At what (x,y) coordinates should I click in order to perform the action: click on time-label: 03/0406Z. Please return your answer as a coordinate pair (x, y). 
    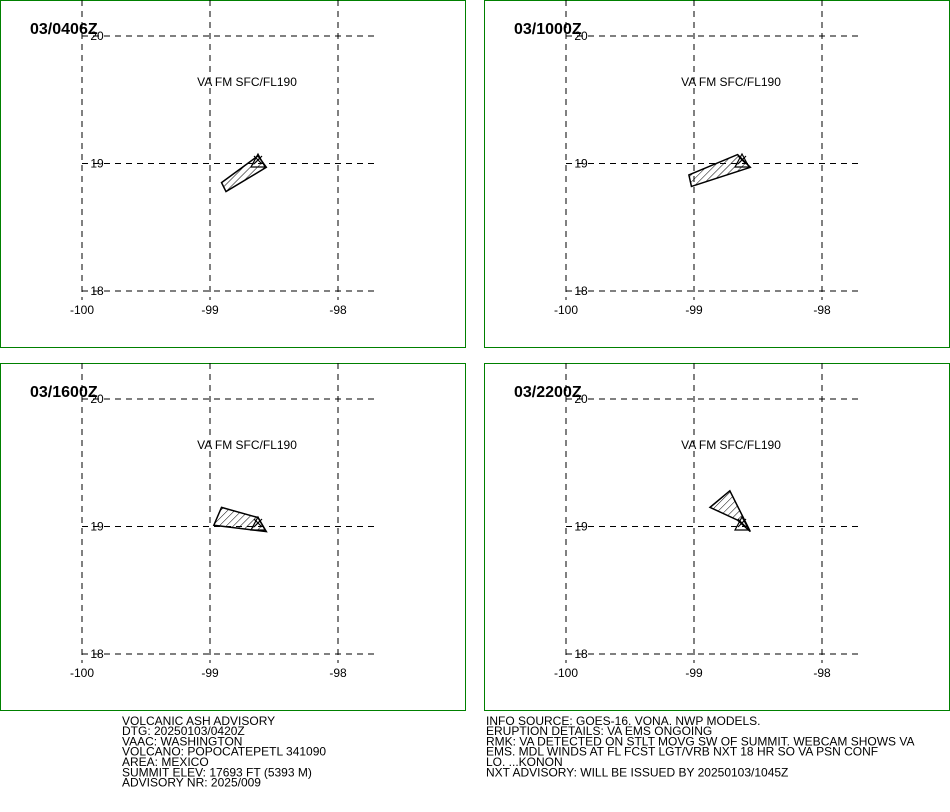
    Looking at the image, I should click on (64, 29).